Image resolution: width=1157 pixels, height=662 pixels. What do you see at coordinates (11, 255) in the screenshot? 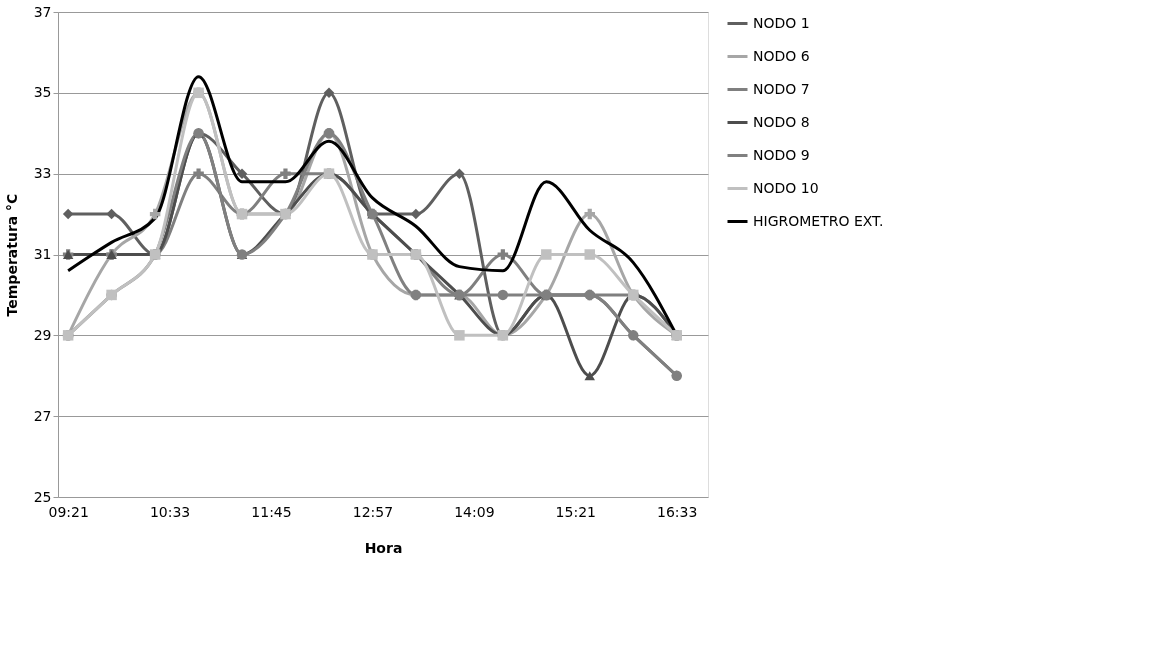
I see `y-axis-title: Temperatura °C` at bounding box center [11, 255].